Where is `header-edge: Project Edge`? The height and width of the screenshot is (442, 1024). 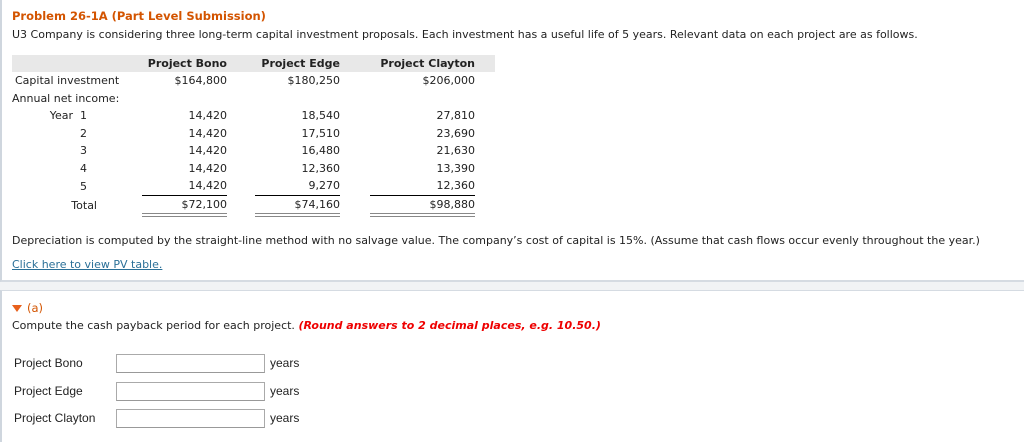
header-edge: Project Edge is located at coordinates (297, 63).